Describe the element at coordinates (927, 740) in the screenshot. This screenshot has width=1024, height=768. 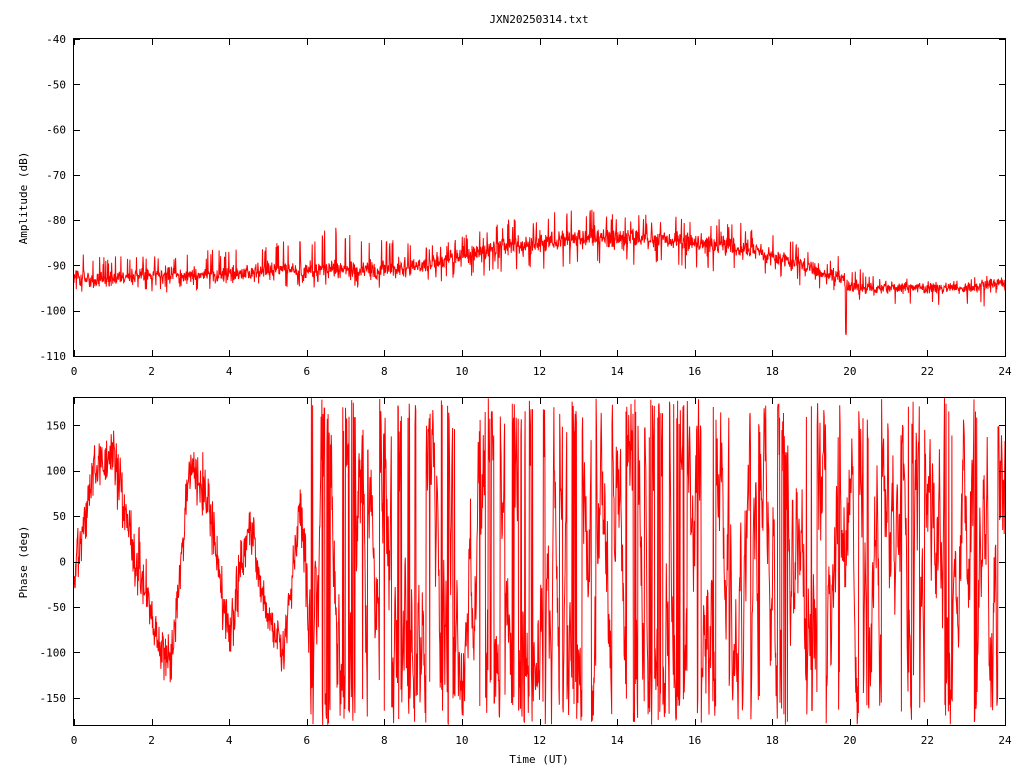
I see `phase-x-tick-label: 22` at that location.